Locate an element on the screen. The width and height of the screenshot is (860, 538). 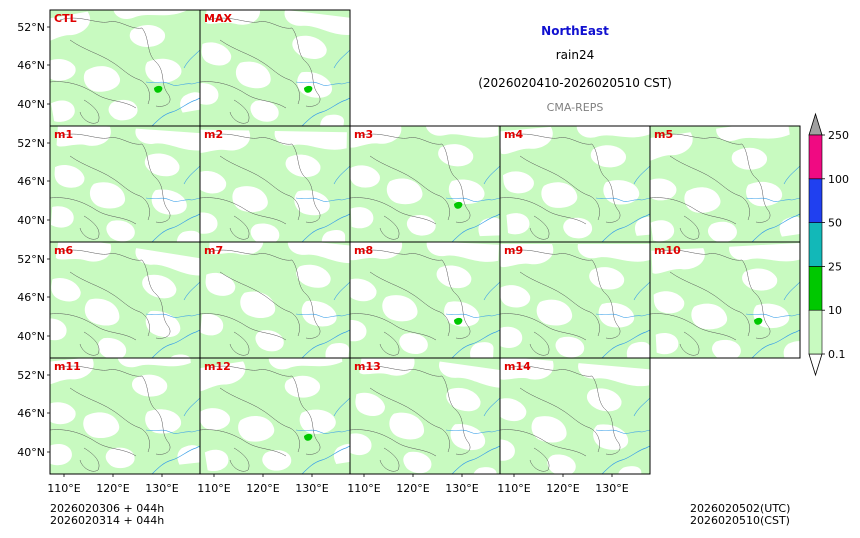
map-panel: CTL is located at coordinates (125, 68).